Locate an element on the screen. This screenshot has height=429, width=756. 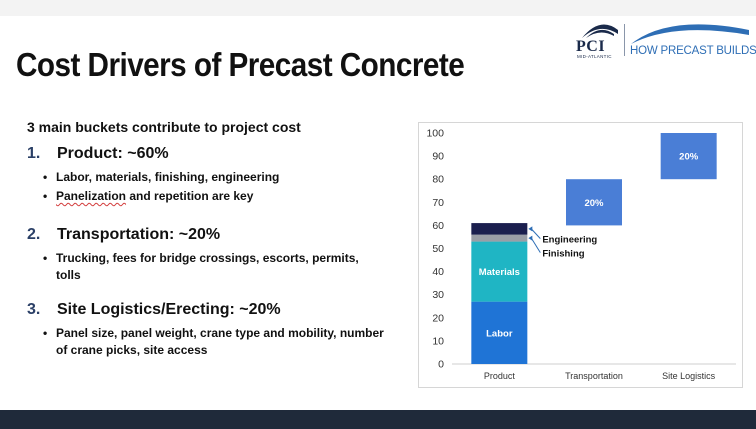
y-tick-label: 100 is located at coordinates (435, 134).